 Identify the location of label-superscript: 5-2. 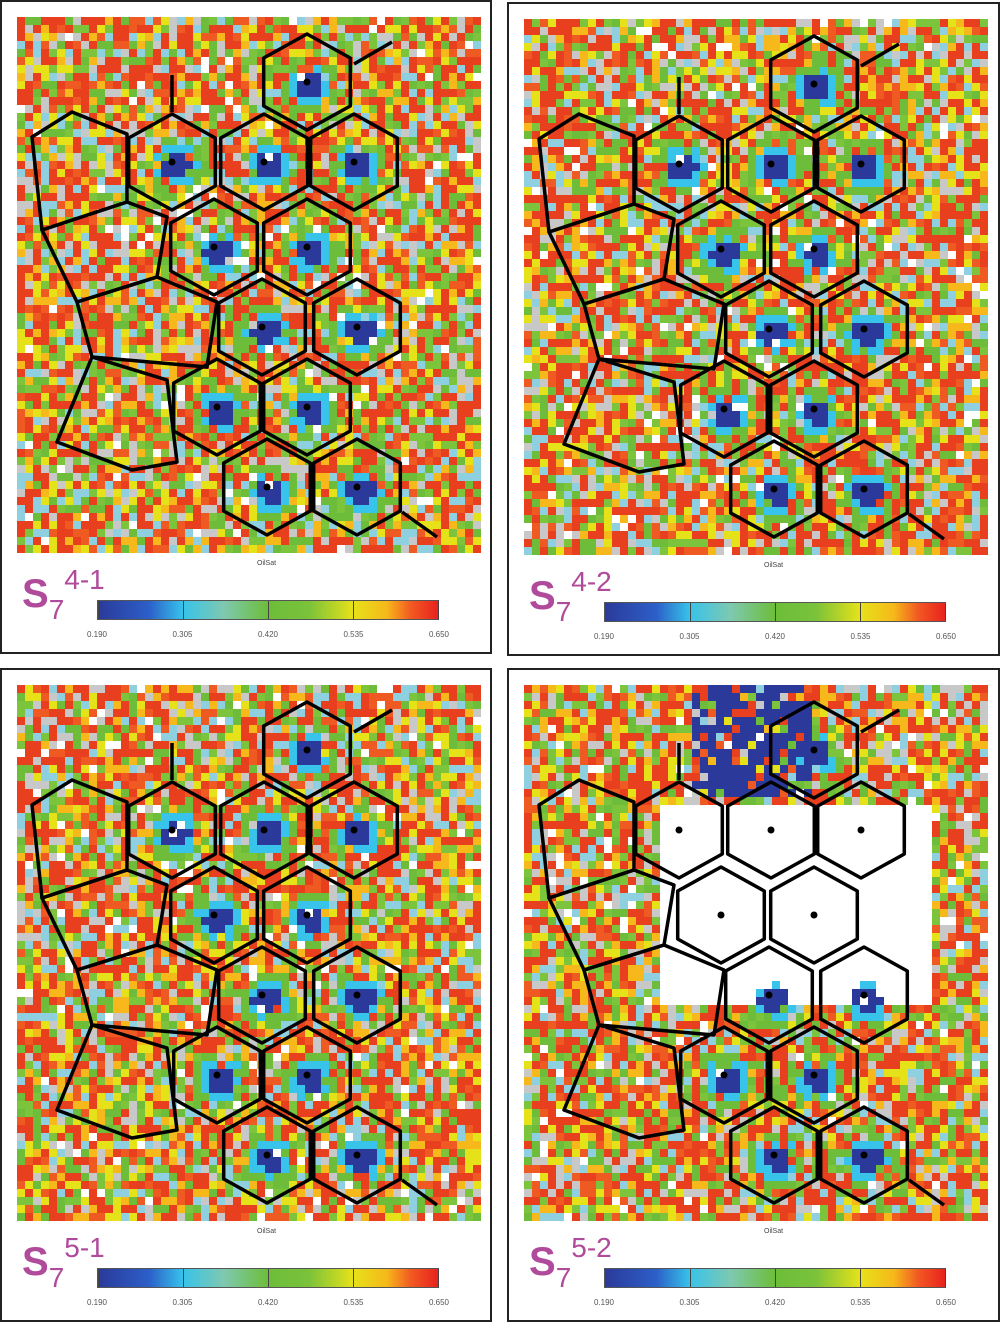
(591, 1247).